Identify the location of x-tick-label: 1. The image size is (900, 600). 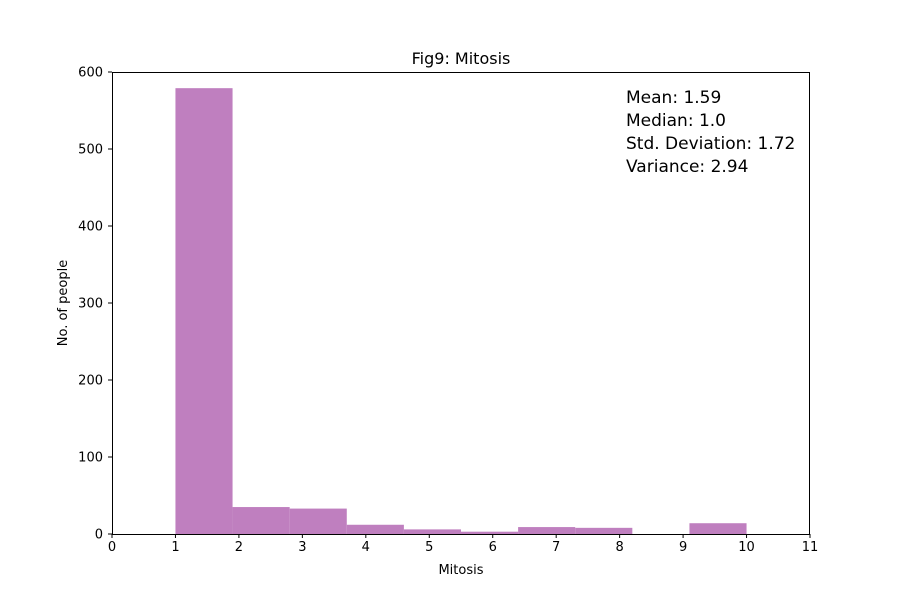
(175, 547).